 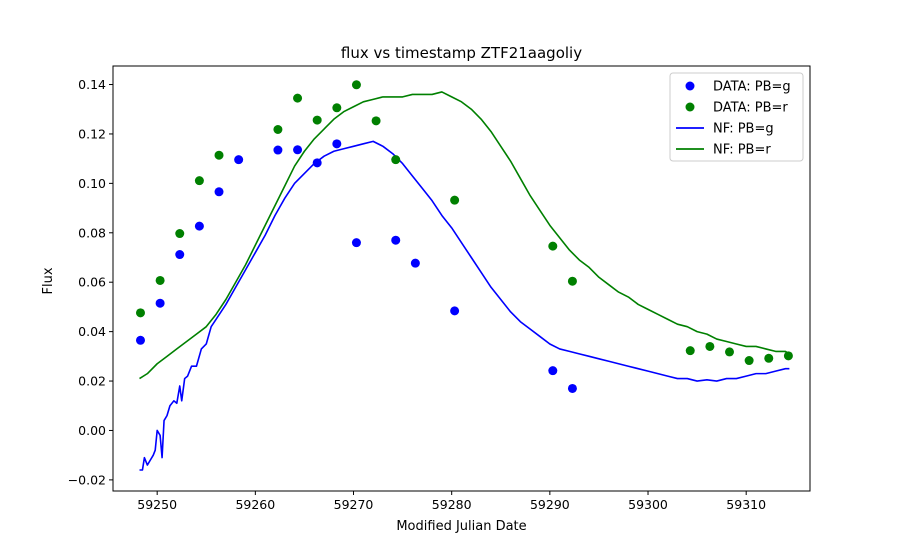 What do you see at coordinates (354, 504) in the screenshot?
I see `x-tick-label: 59270` at bounding box center [354, 504].